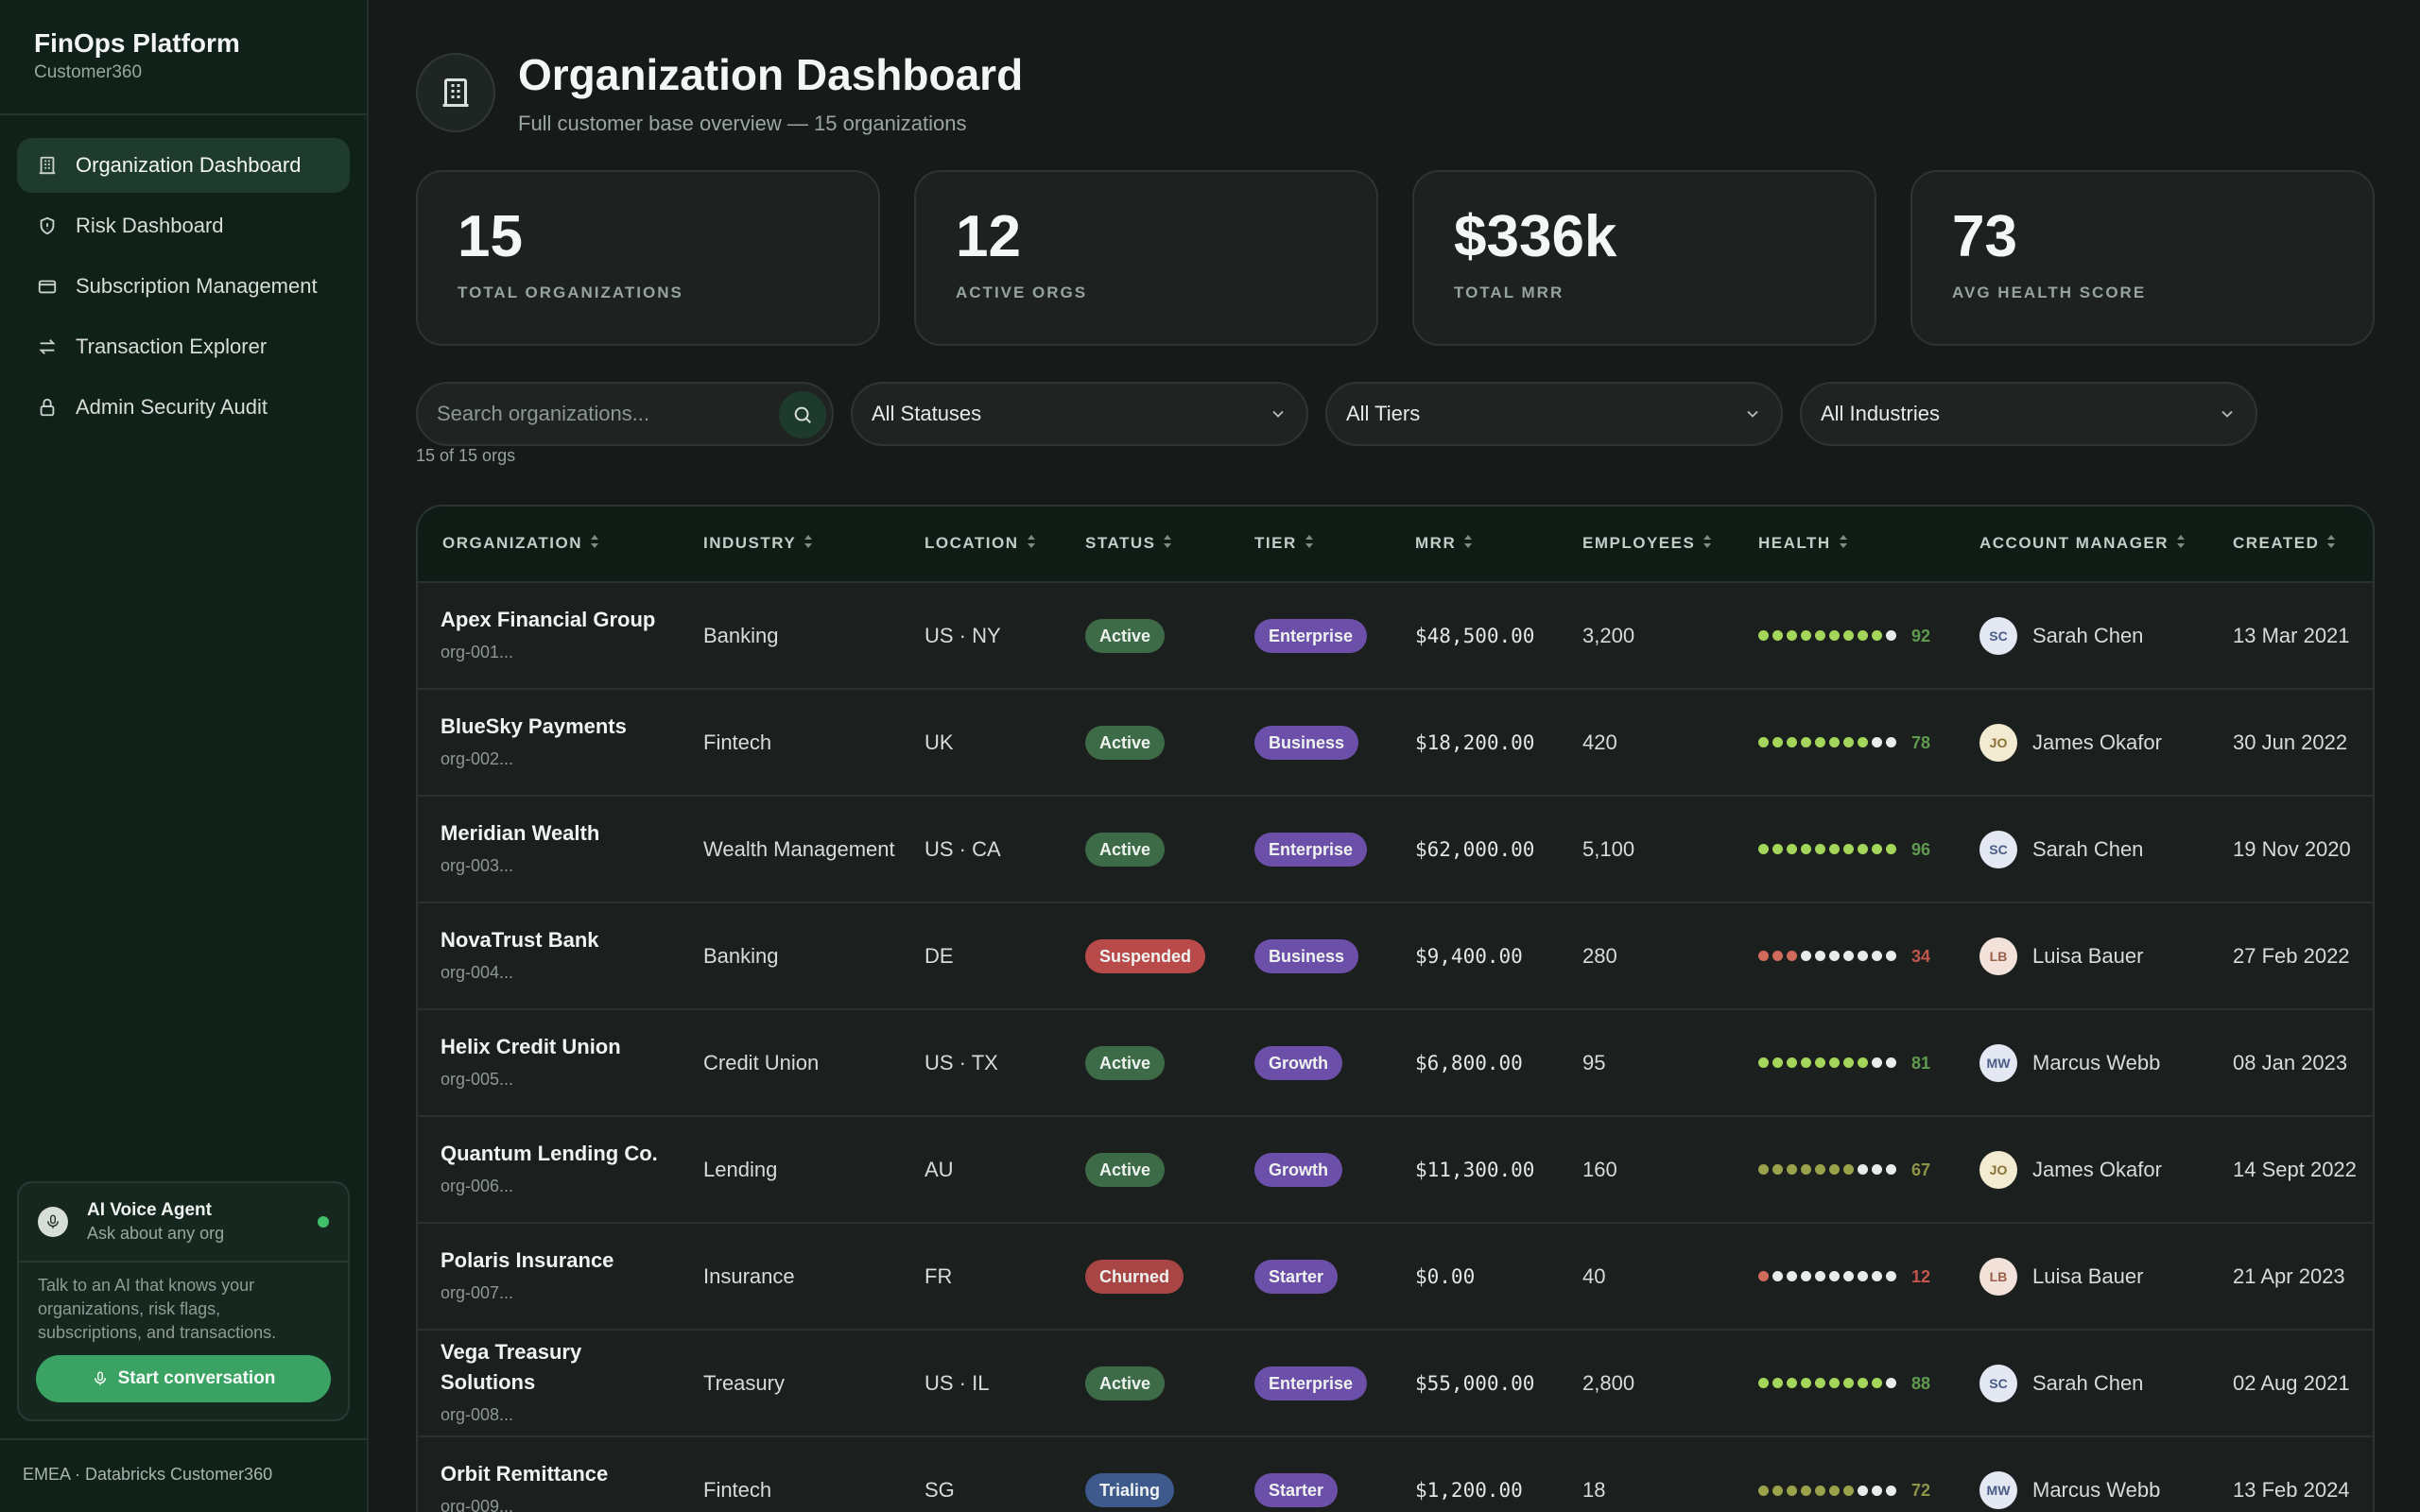 The image size is (2420, 1512). Describe the element at coordinates (1469, 1062) in the screenshot. I see `mrr-value: $6,800.00` at that location.